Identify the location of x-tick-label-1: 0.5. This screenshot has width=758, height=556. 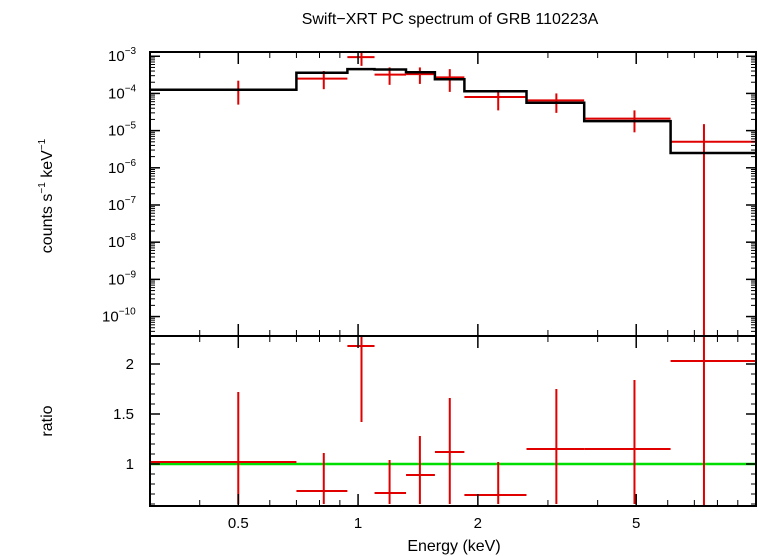
(238, 523).